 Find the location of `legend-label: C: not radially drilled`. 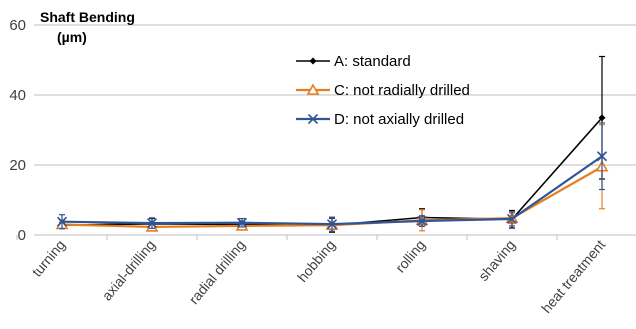

legend-label: C: not radially drilled is located at coordinates (402, 90).